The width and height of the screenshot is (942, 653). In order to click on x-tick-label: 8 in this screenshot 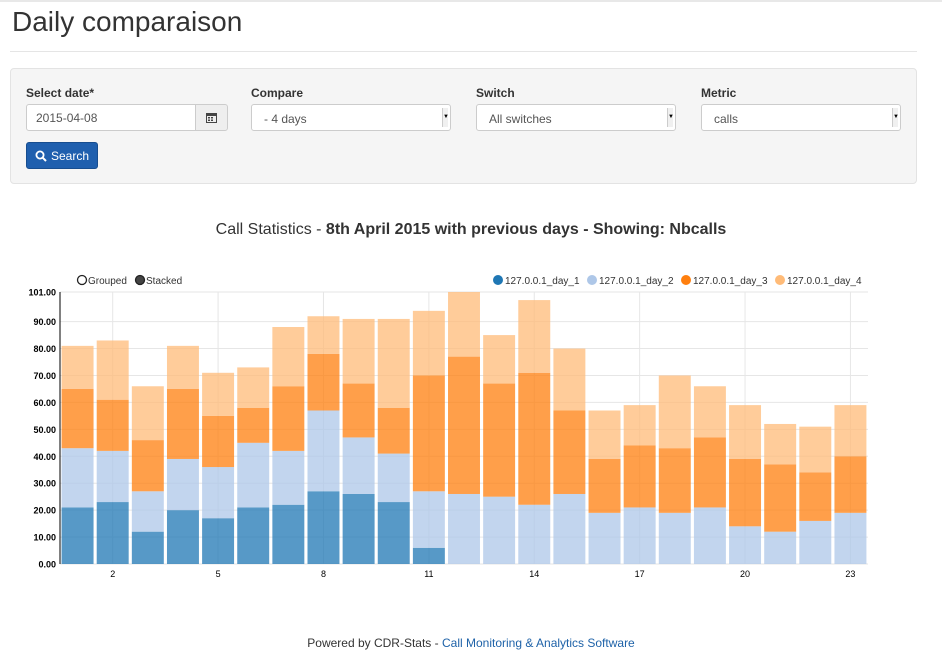, I will do `click(323, 574)`.